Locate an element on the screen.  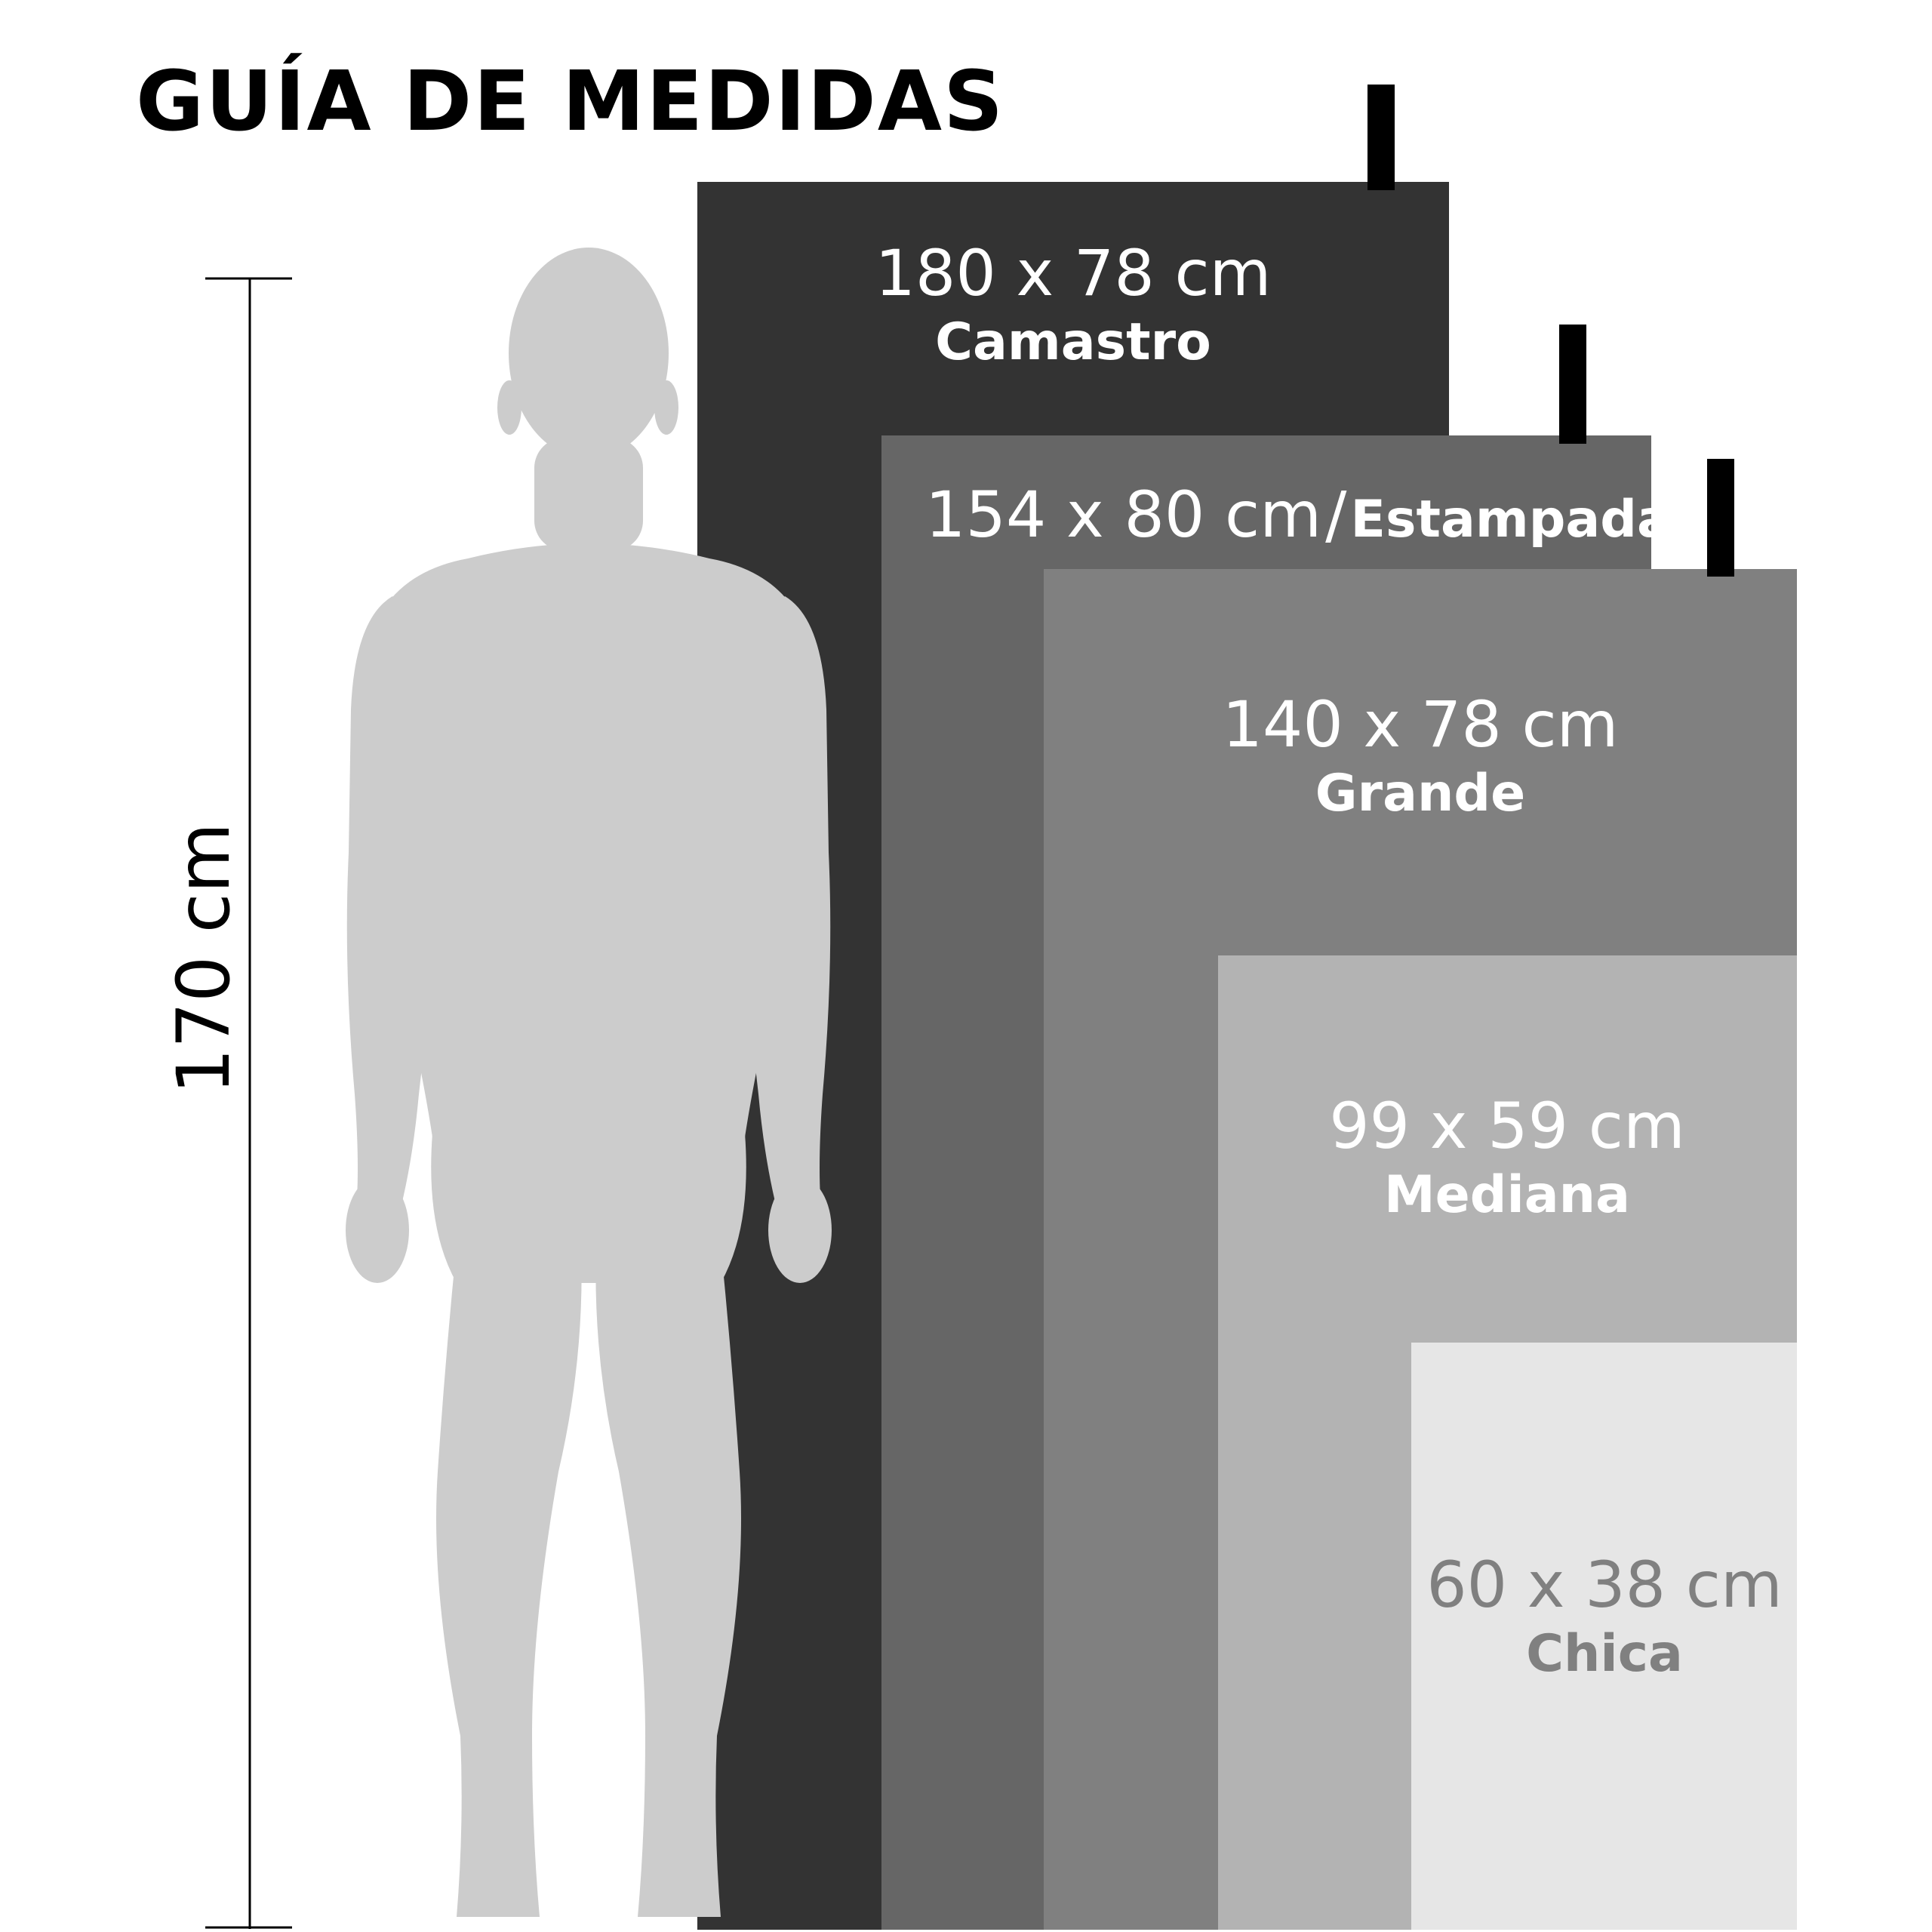
size-label-camastro: 180 x 78 cm Camastro is located at coordinates (1073, 304).